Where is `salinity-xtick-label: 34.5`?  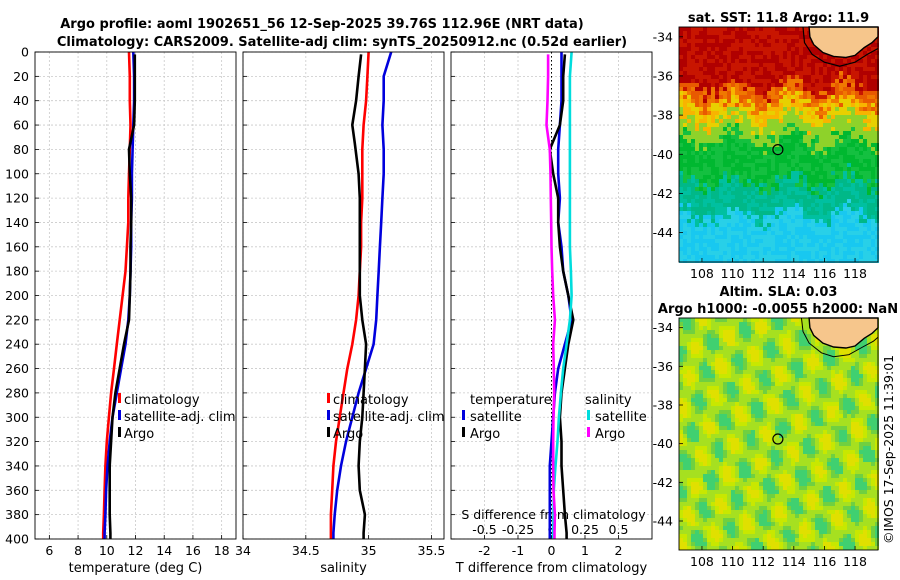 salinity-xtick-label: 34.5 is located at coordinates (306, 550).